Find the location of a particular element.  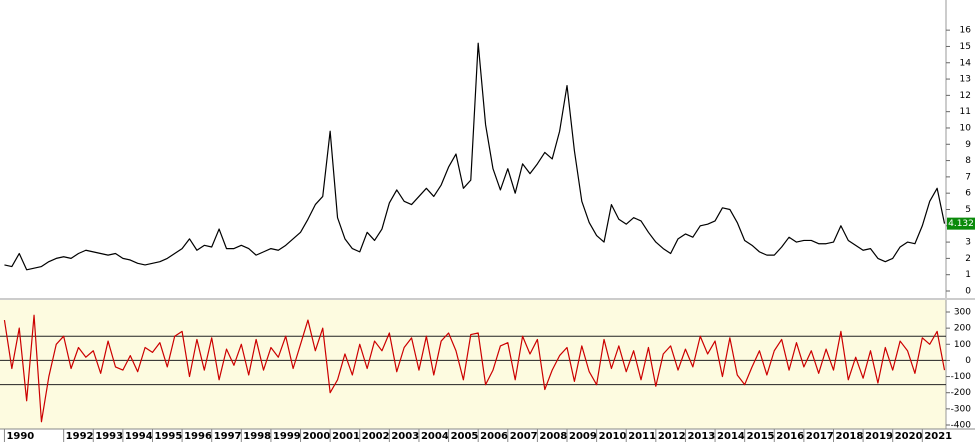

x-tick-label: 1998 is located at coordinates (257, 436).